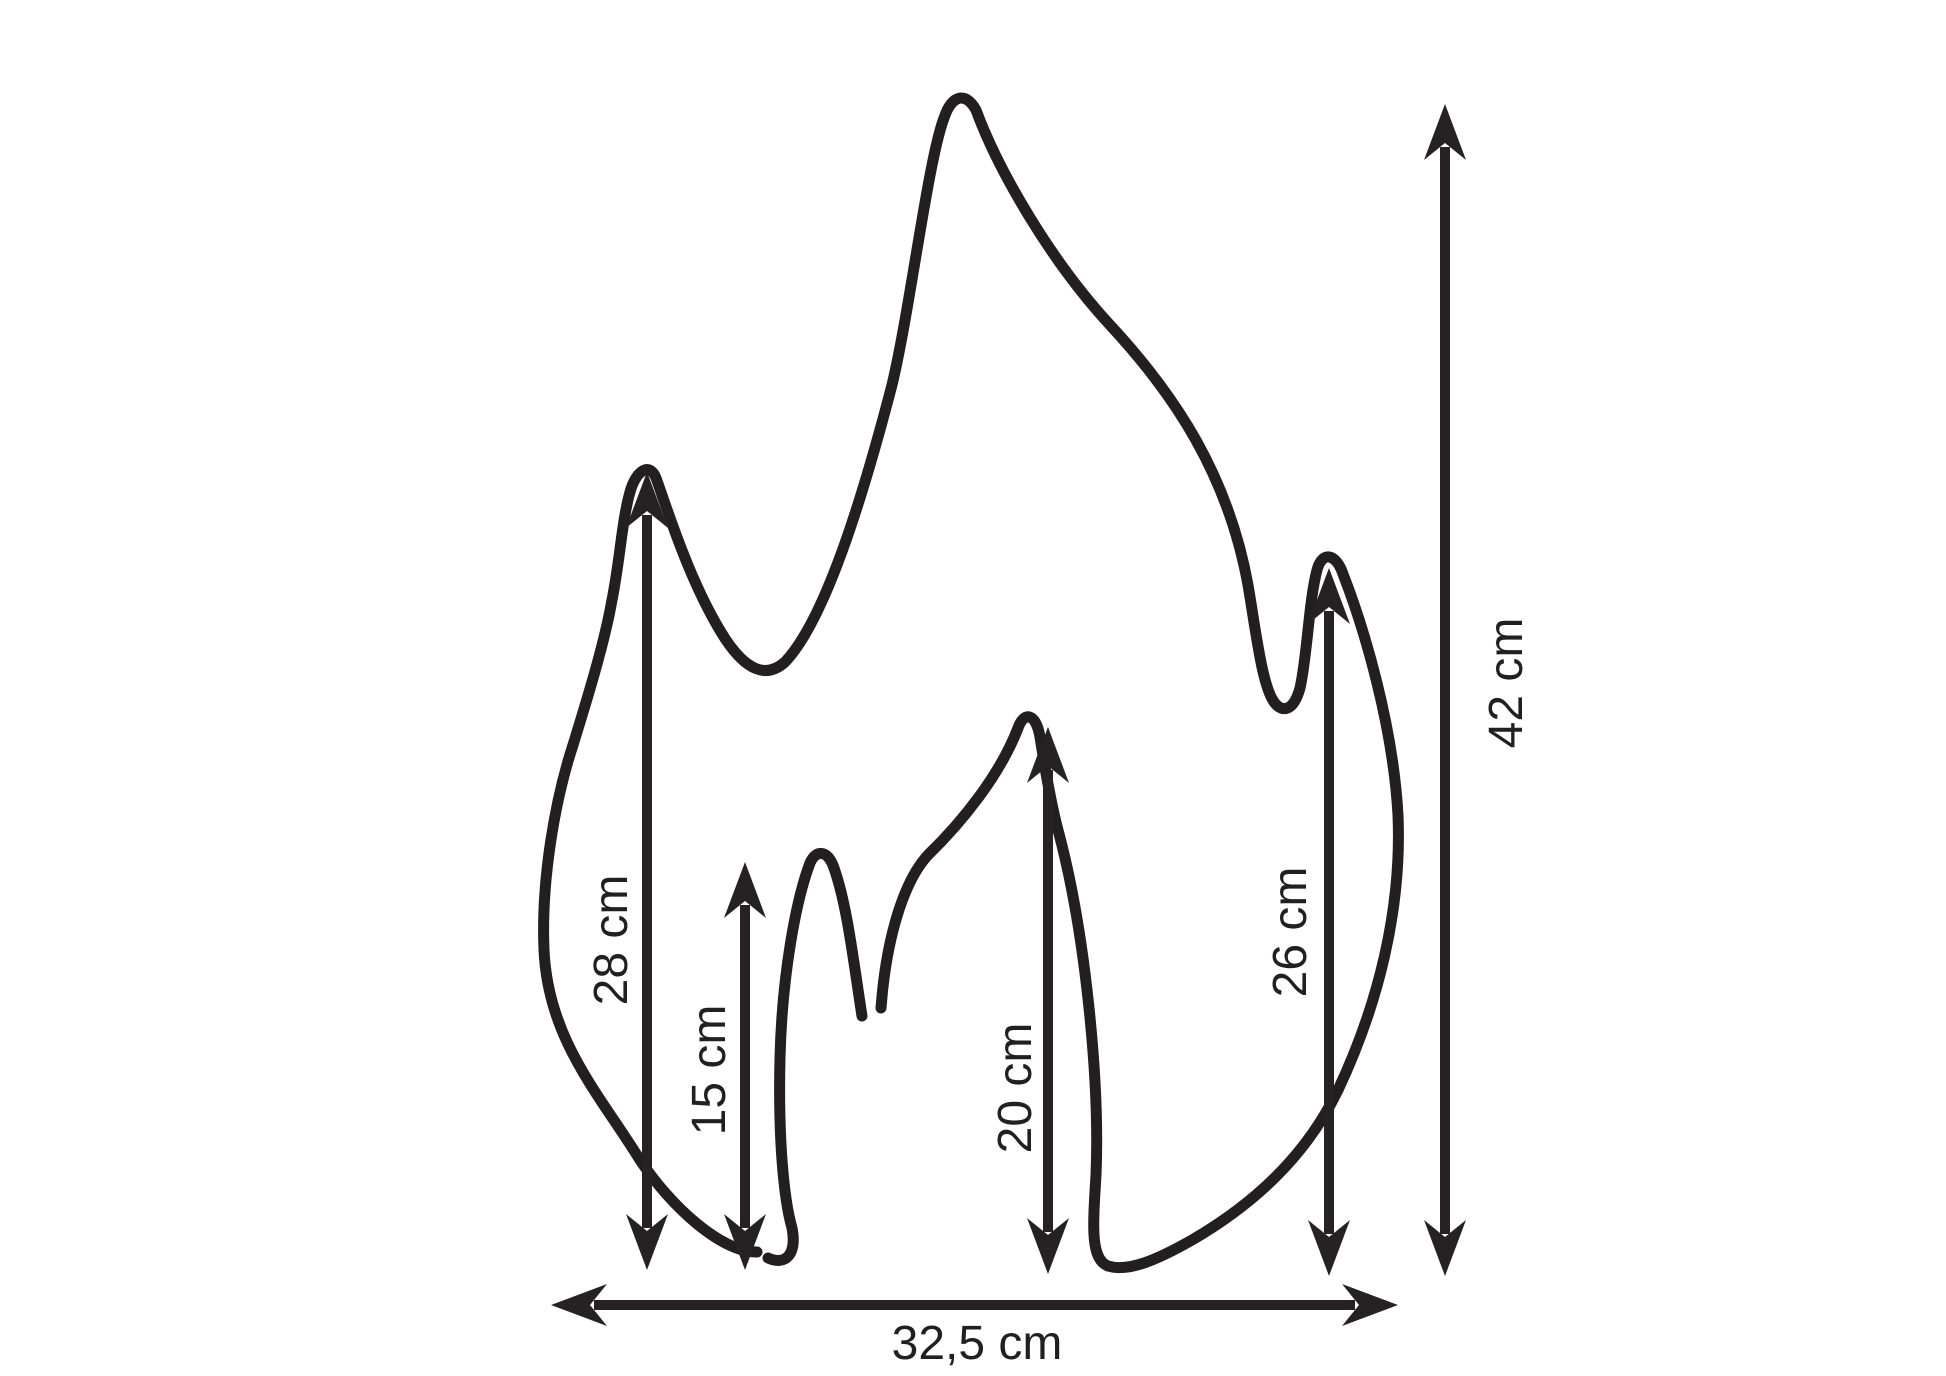 The height and width of the screenshot is (1376, 1946). What do you see at coordinates (626, 871) in the screenshot?
I see `dimension-left-spike-height: 28 cm` at bounding box center [626, 871].